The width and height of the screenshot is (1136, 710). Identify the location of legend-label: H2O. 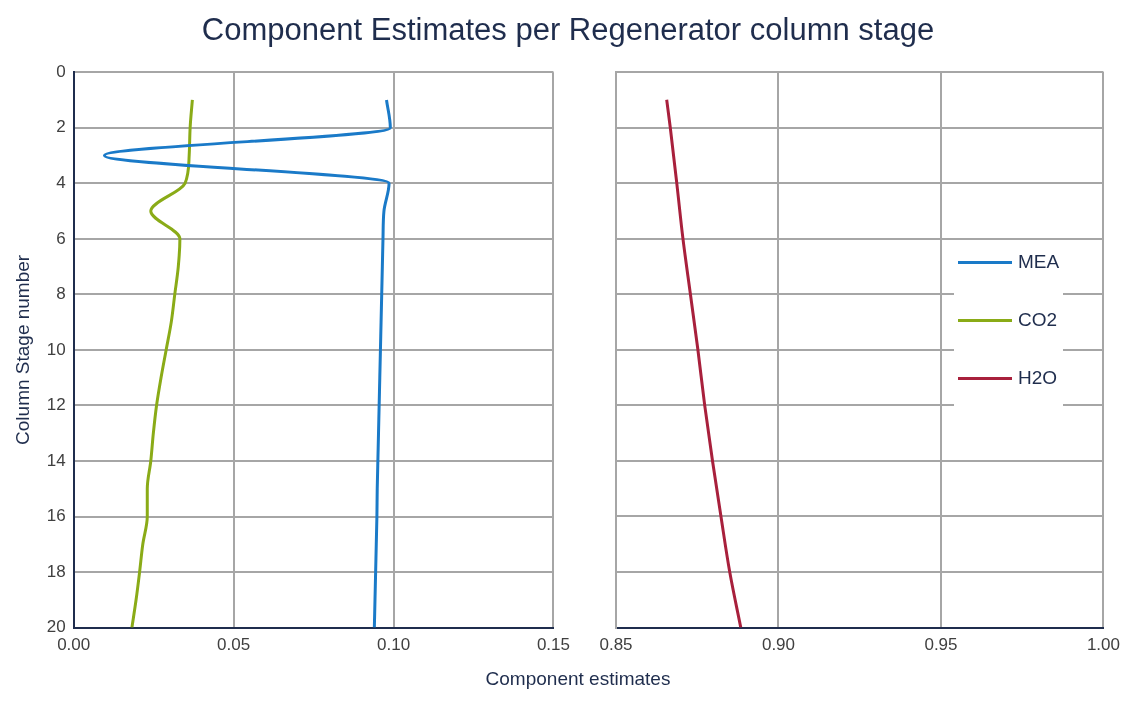
(1038, 378).